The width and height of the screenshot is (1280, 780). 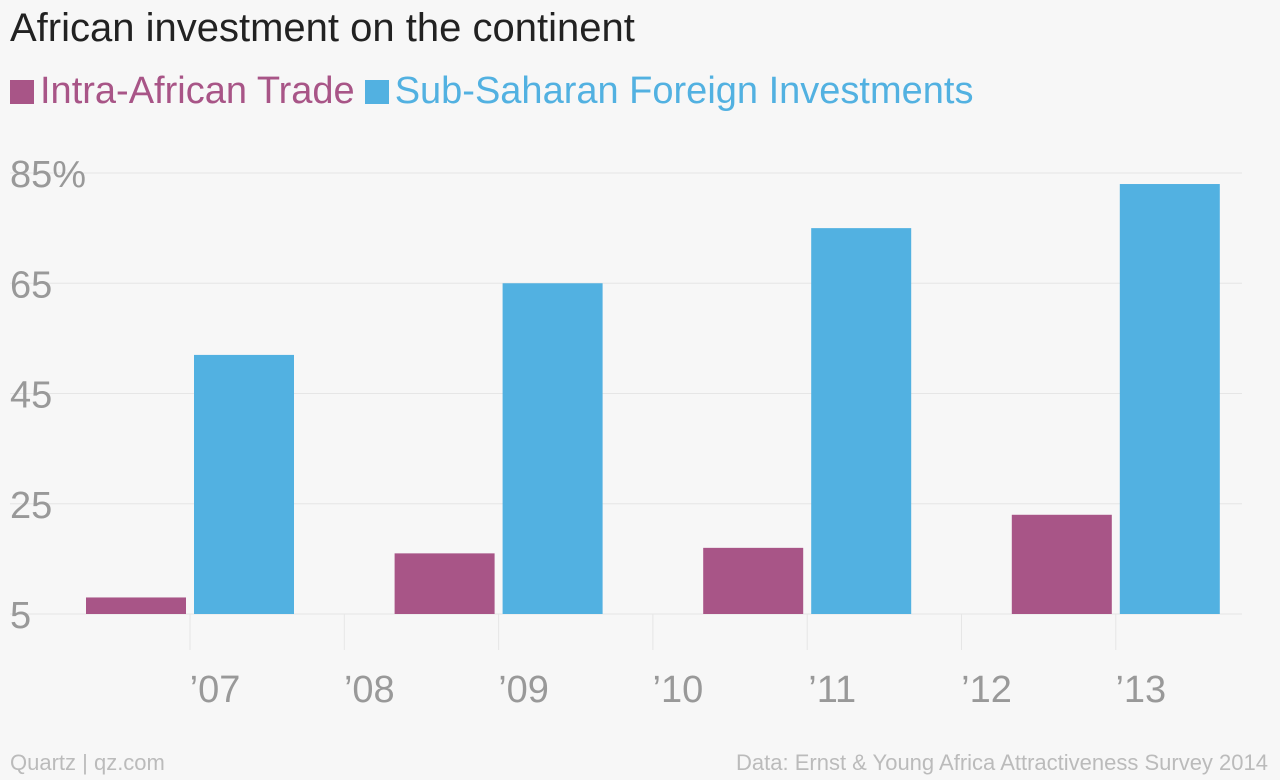 What do you see at coordinates (678, 690) in the screenshot?
I see `x-tick-label: ’10` at bounding box center [678, 690].